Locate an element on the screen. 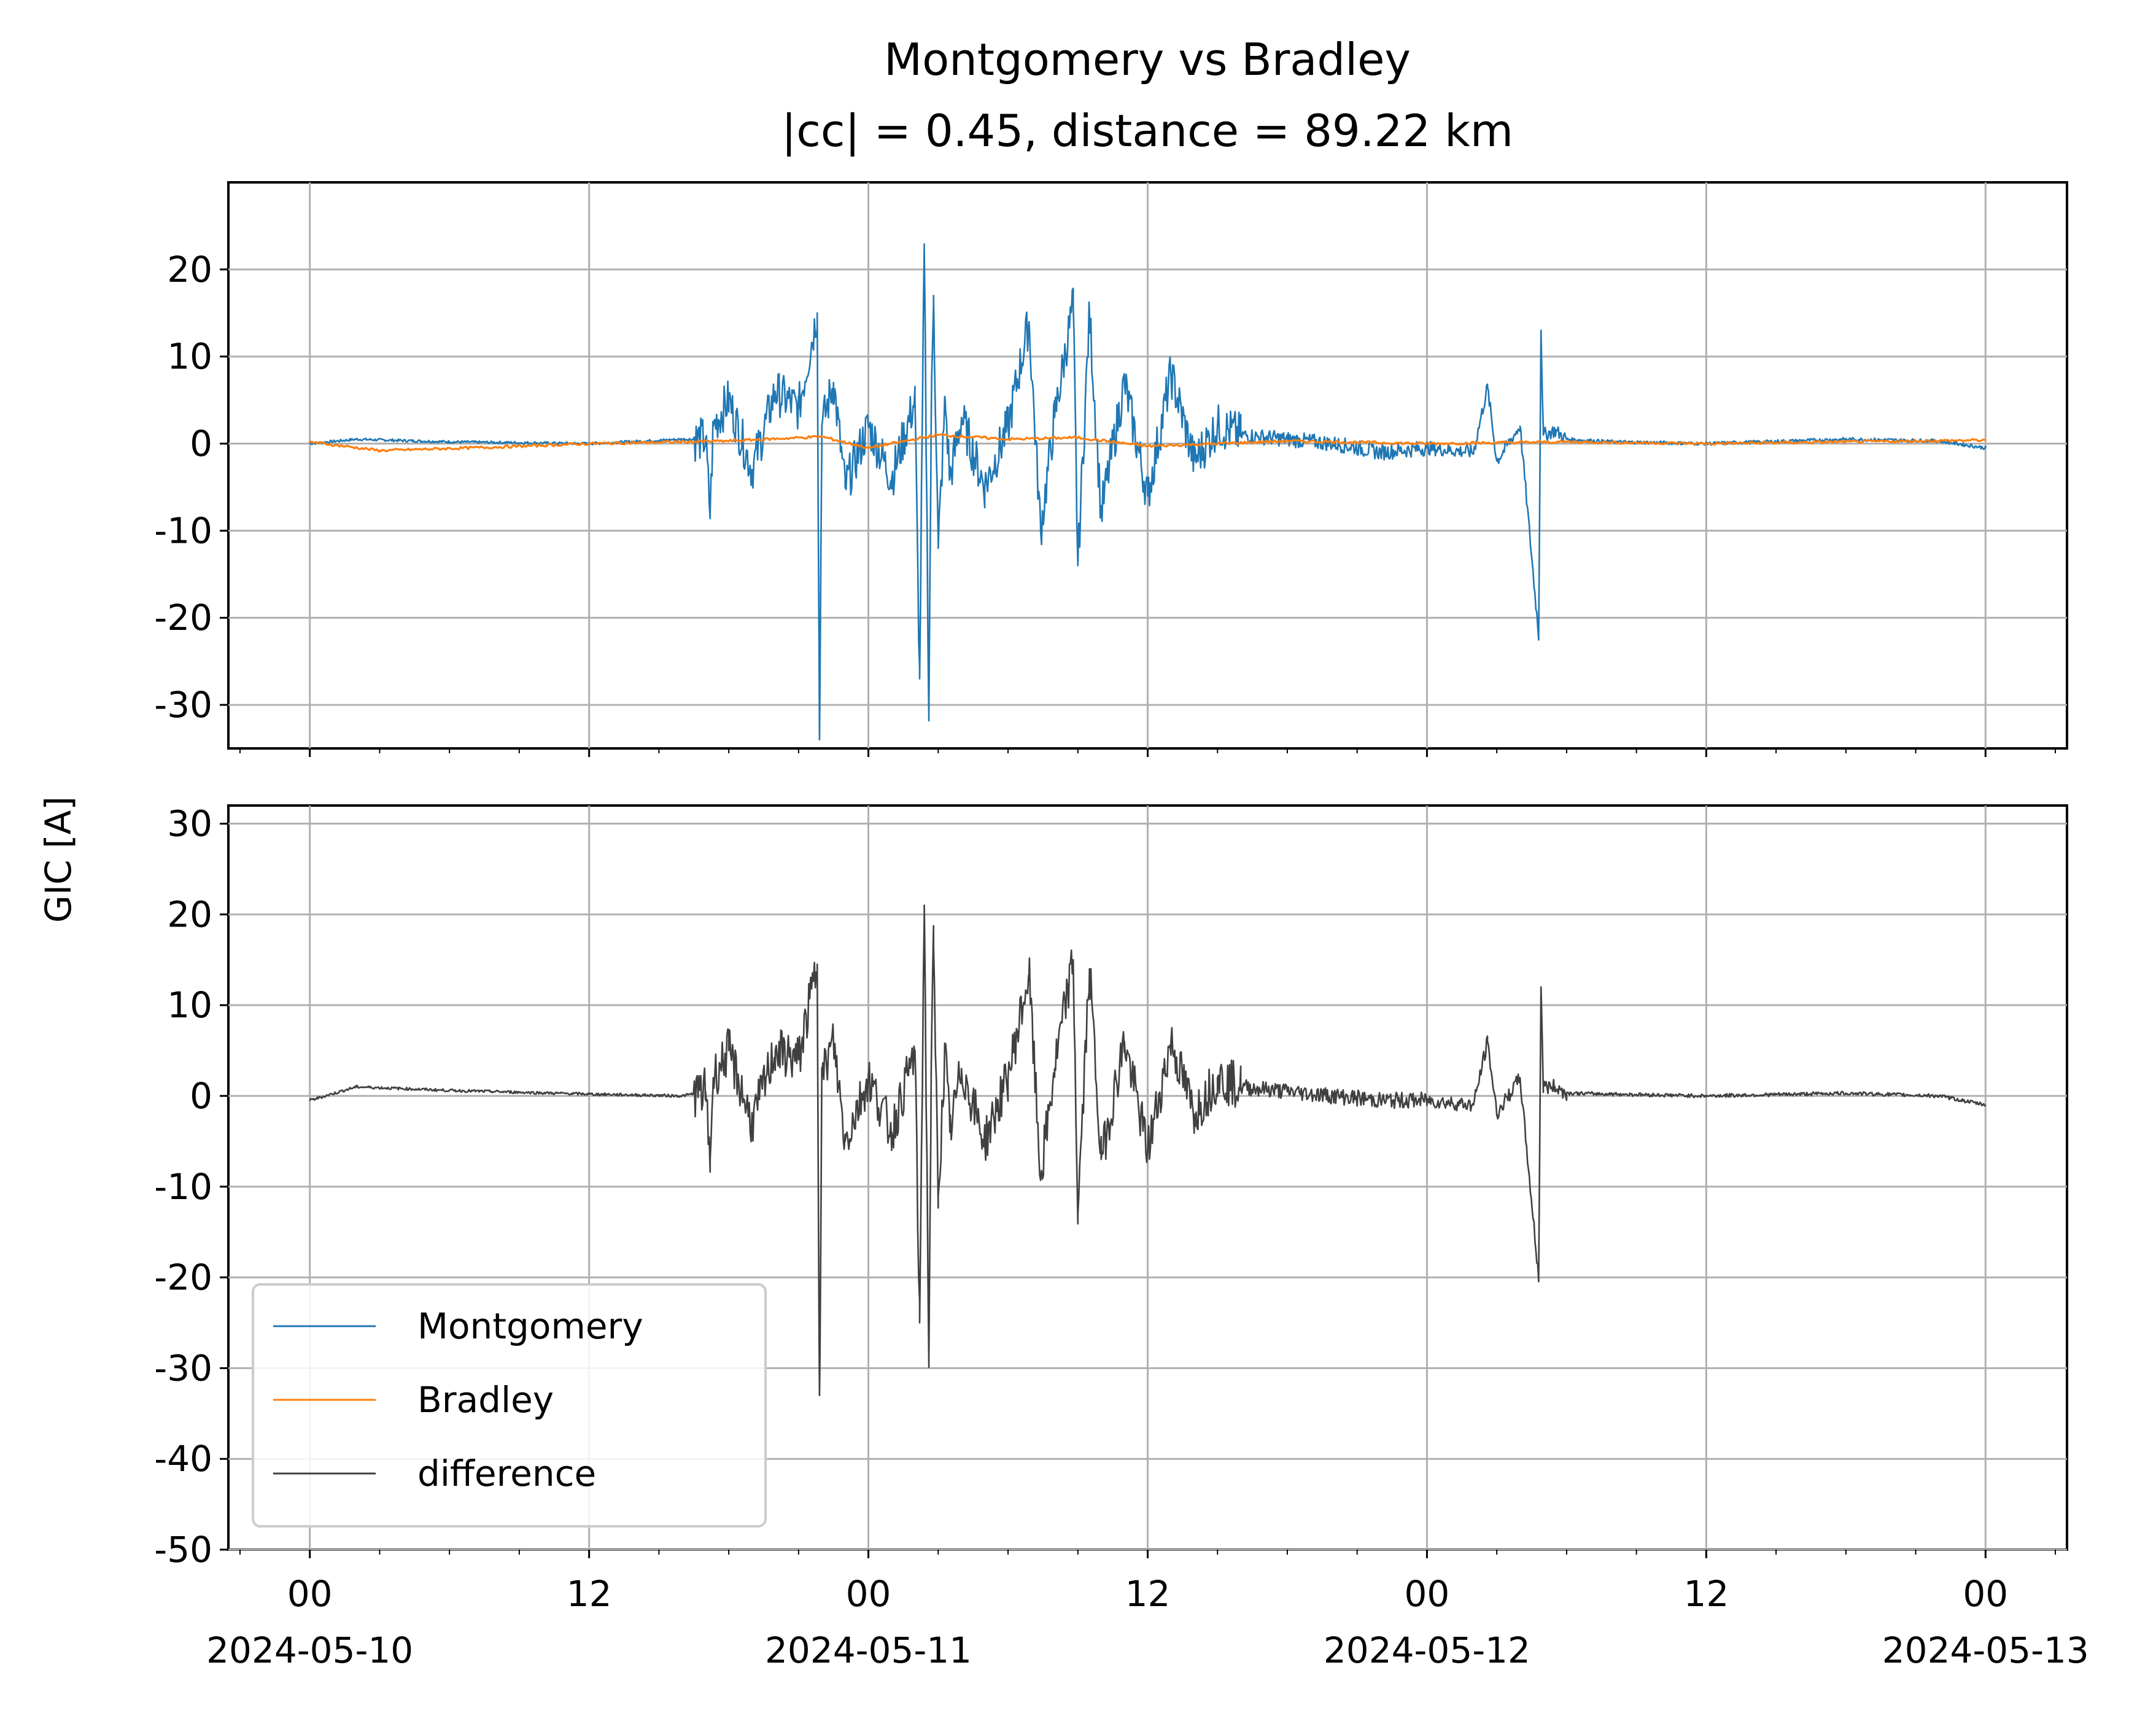 The image size is (2156, 1724). x-tick-label-date: 2024-05-12 is located at coordinates (1427, 1650).